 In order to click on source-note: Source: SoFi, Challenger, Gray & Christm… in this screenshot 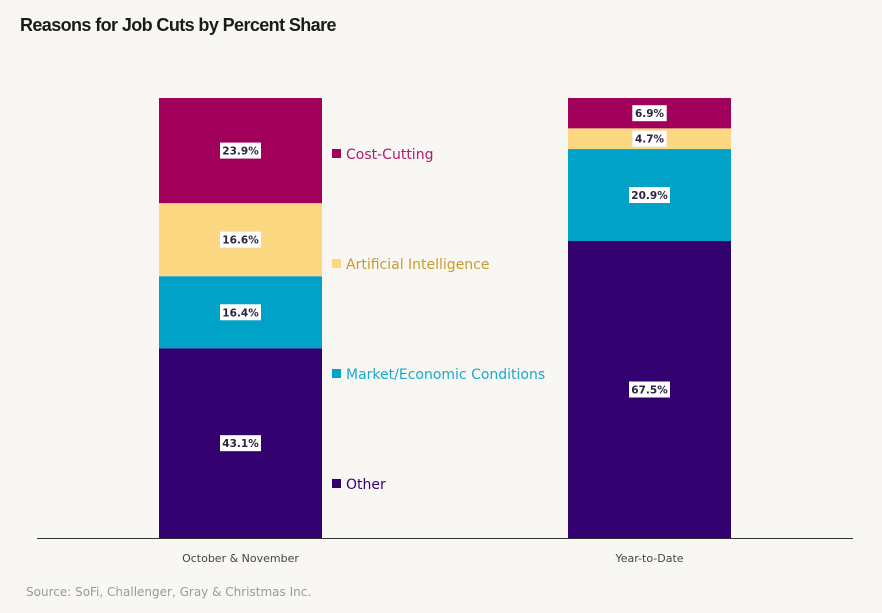, I will do `click(169, 592)`.